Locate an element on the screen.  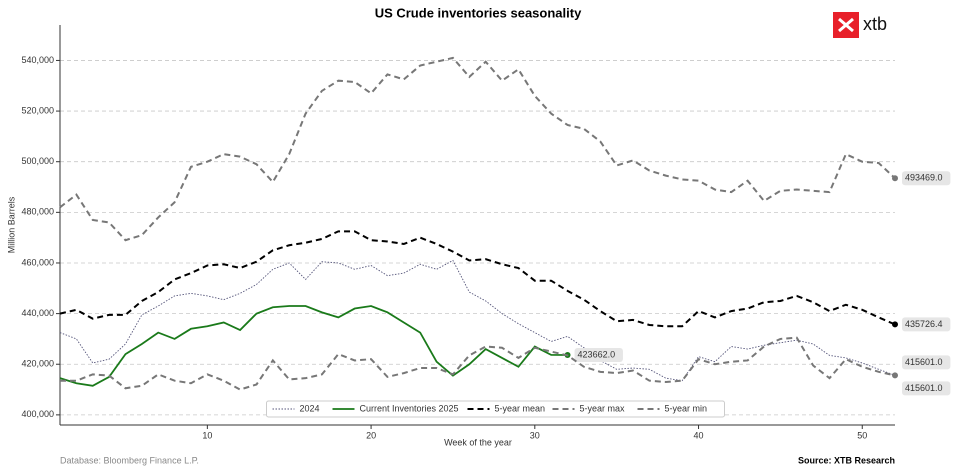
footer-right: Source: XTB Research is located at coordinates (846, 460).